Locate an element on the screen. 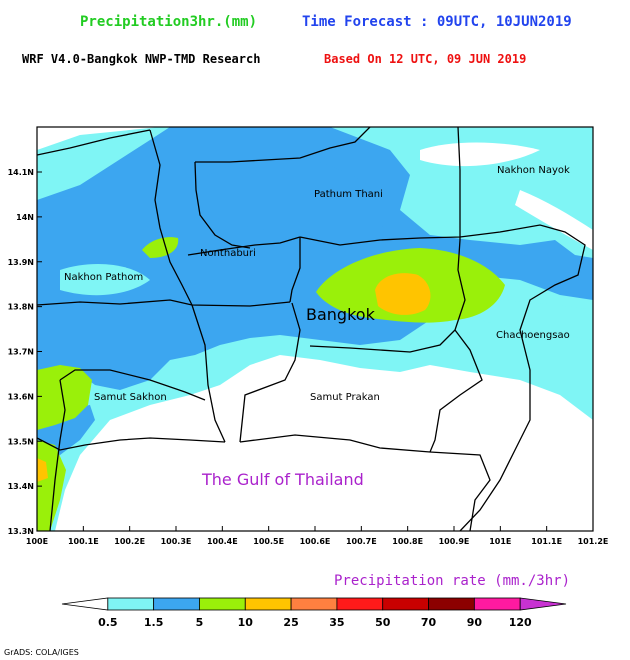 The width and height of the screenshot is (630, 660). label-nonthaburi: Nonthaburi is located at coordinates (228, 253).